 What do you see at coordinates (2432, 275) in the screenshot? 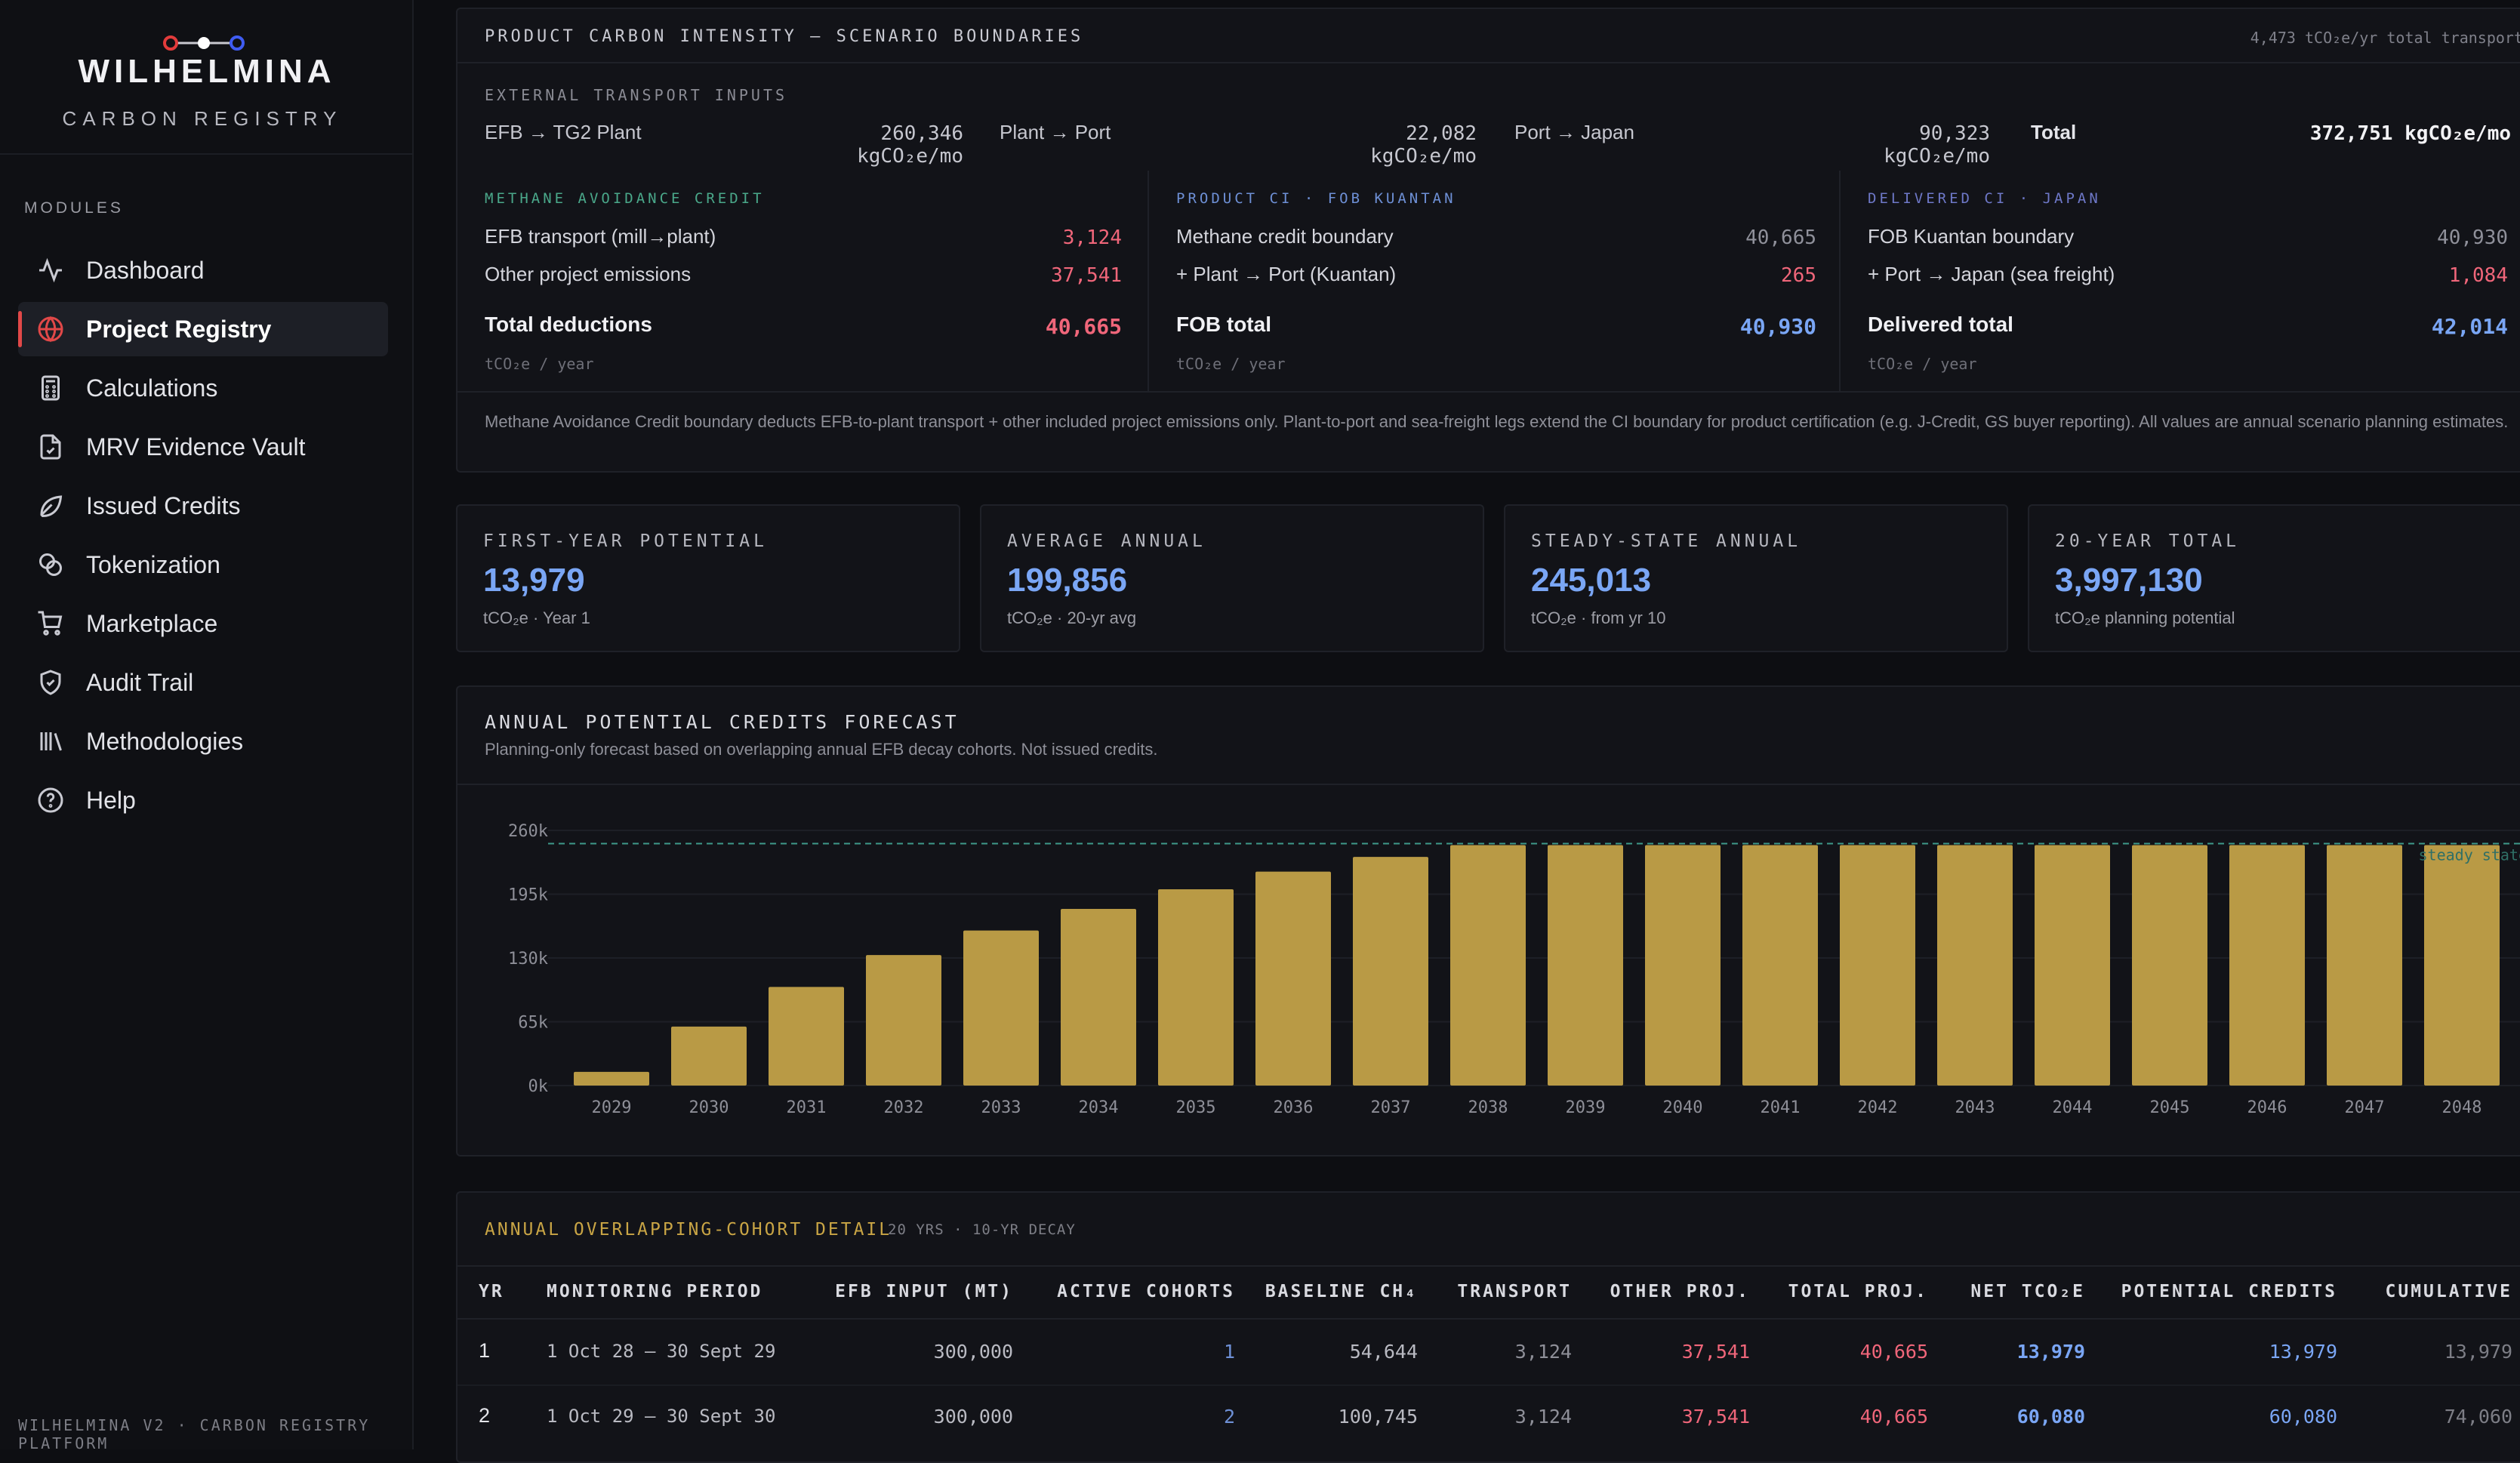
I see `row-value: 1,084` at bounding box center [2432, 275].